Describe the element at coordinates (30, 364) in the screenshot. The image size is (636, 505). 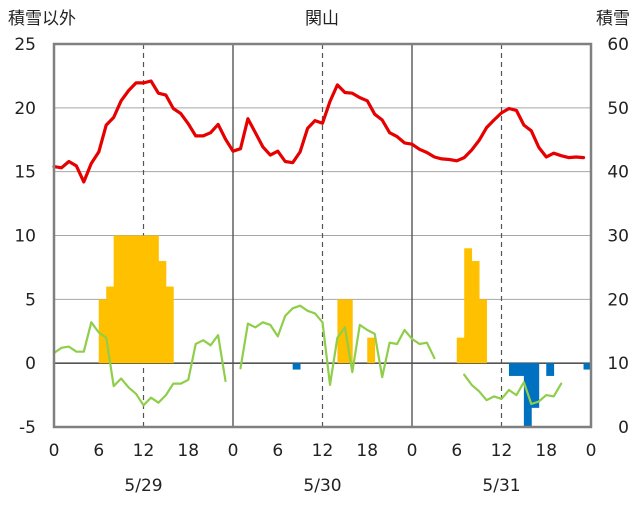
I see `y-left-tick-label: 0` at that location.